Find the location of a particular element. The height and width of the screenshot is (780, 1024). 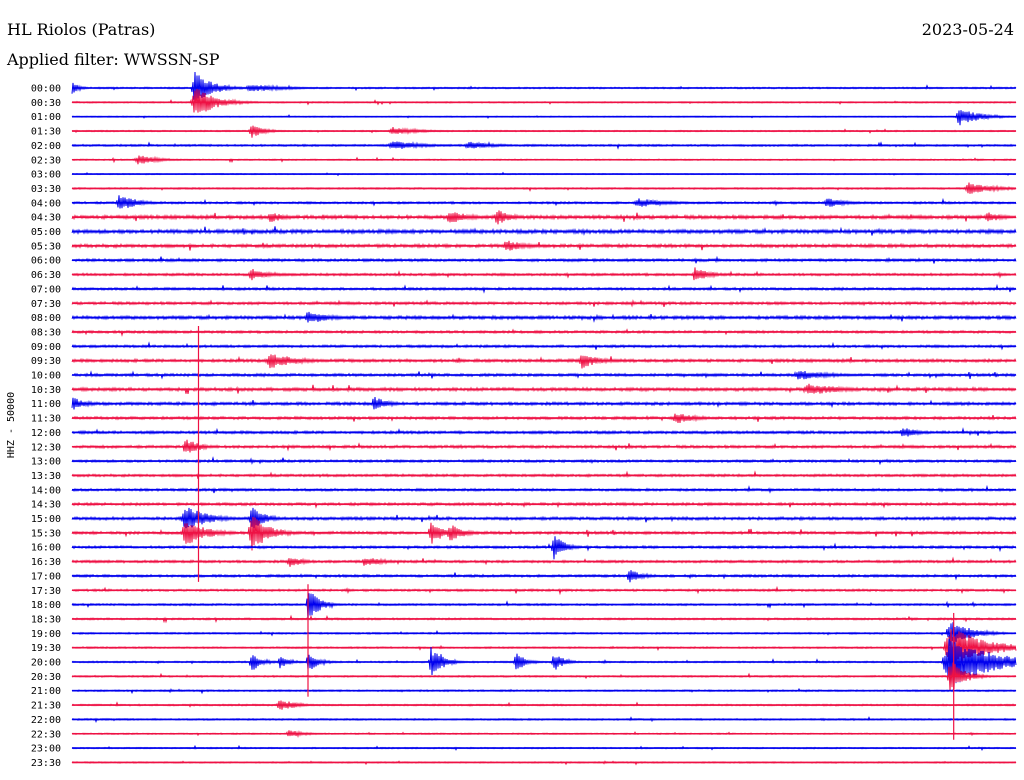

trace-label: 11:30 is located at coordinates (46, 419).